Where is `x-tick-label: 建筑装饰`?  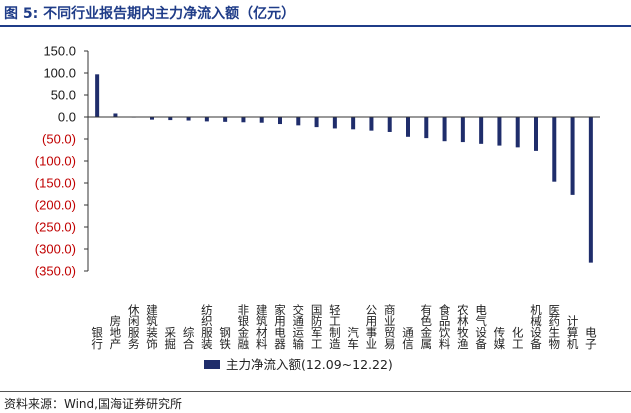 x-tick-label: 建筑装饰 is located at coordinates (152, 327).